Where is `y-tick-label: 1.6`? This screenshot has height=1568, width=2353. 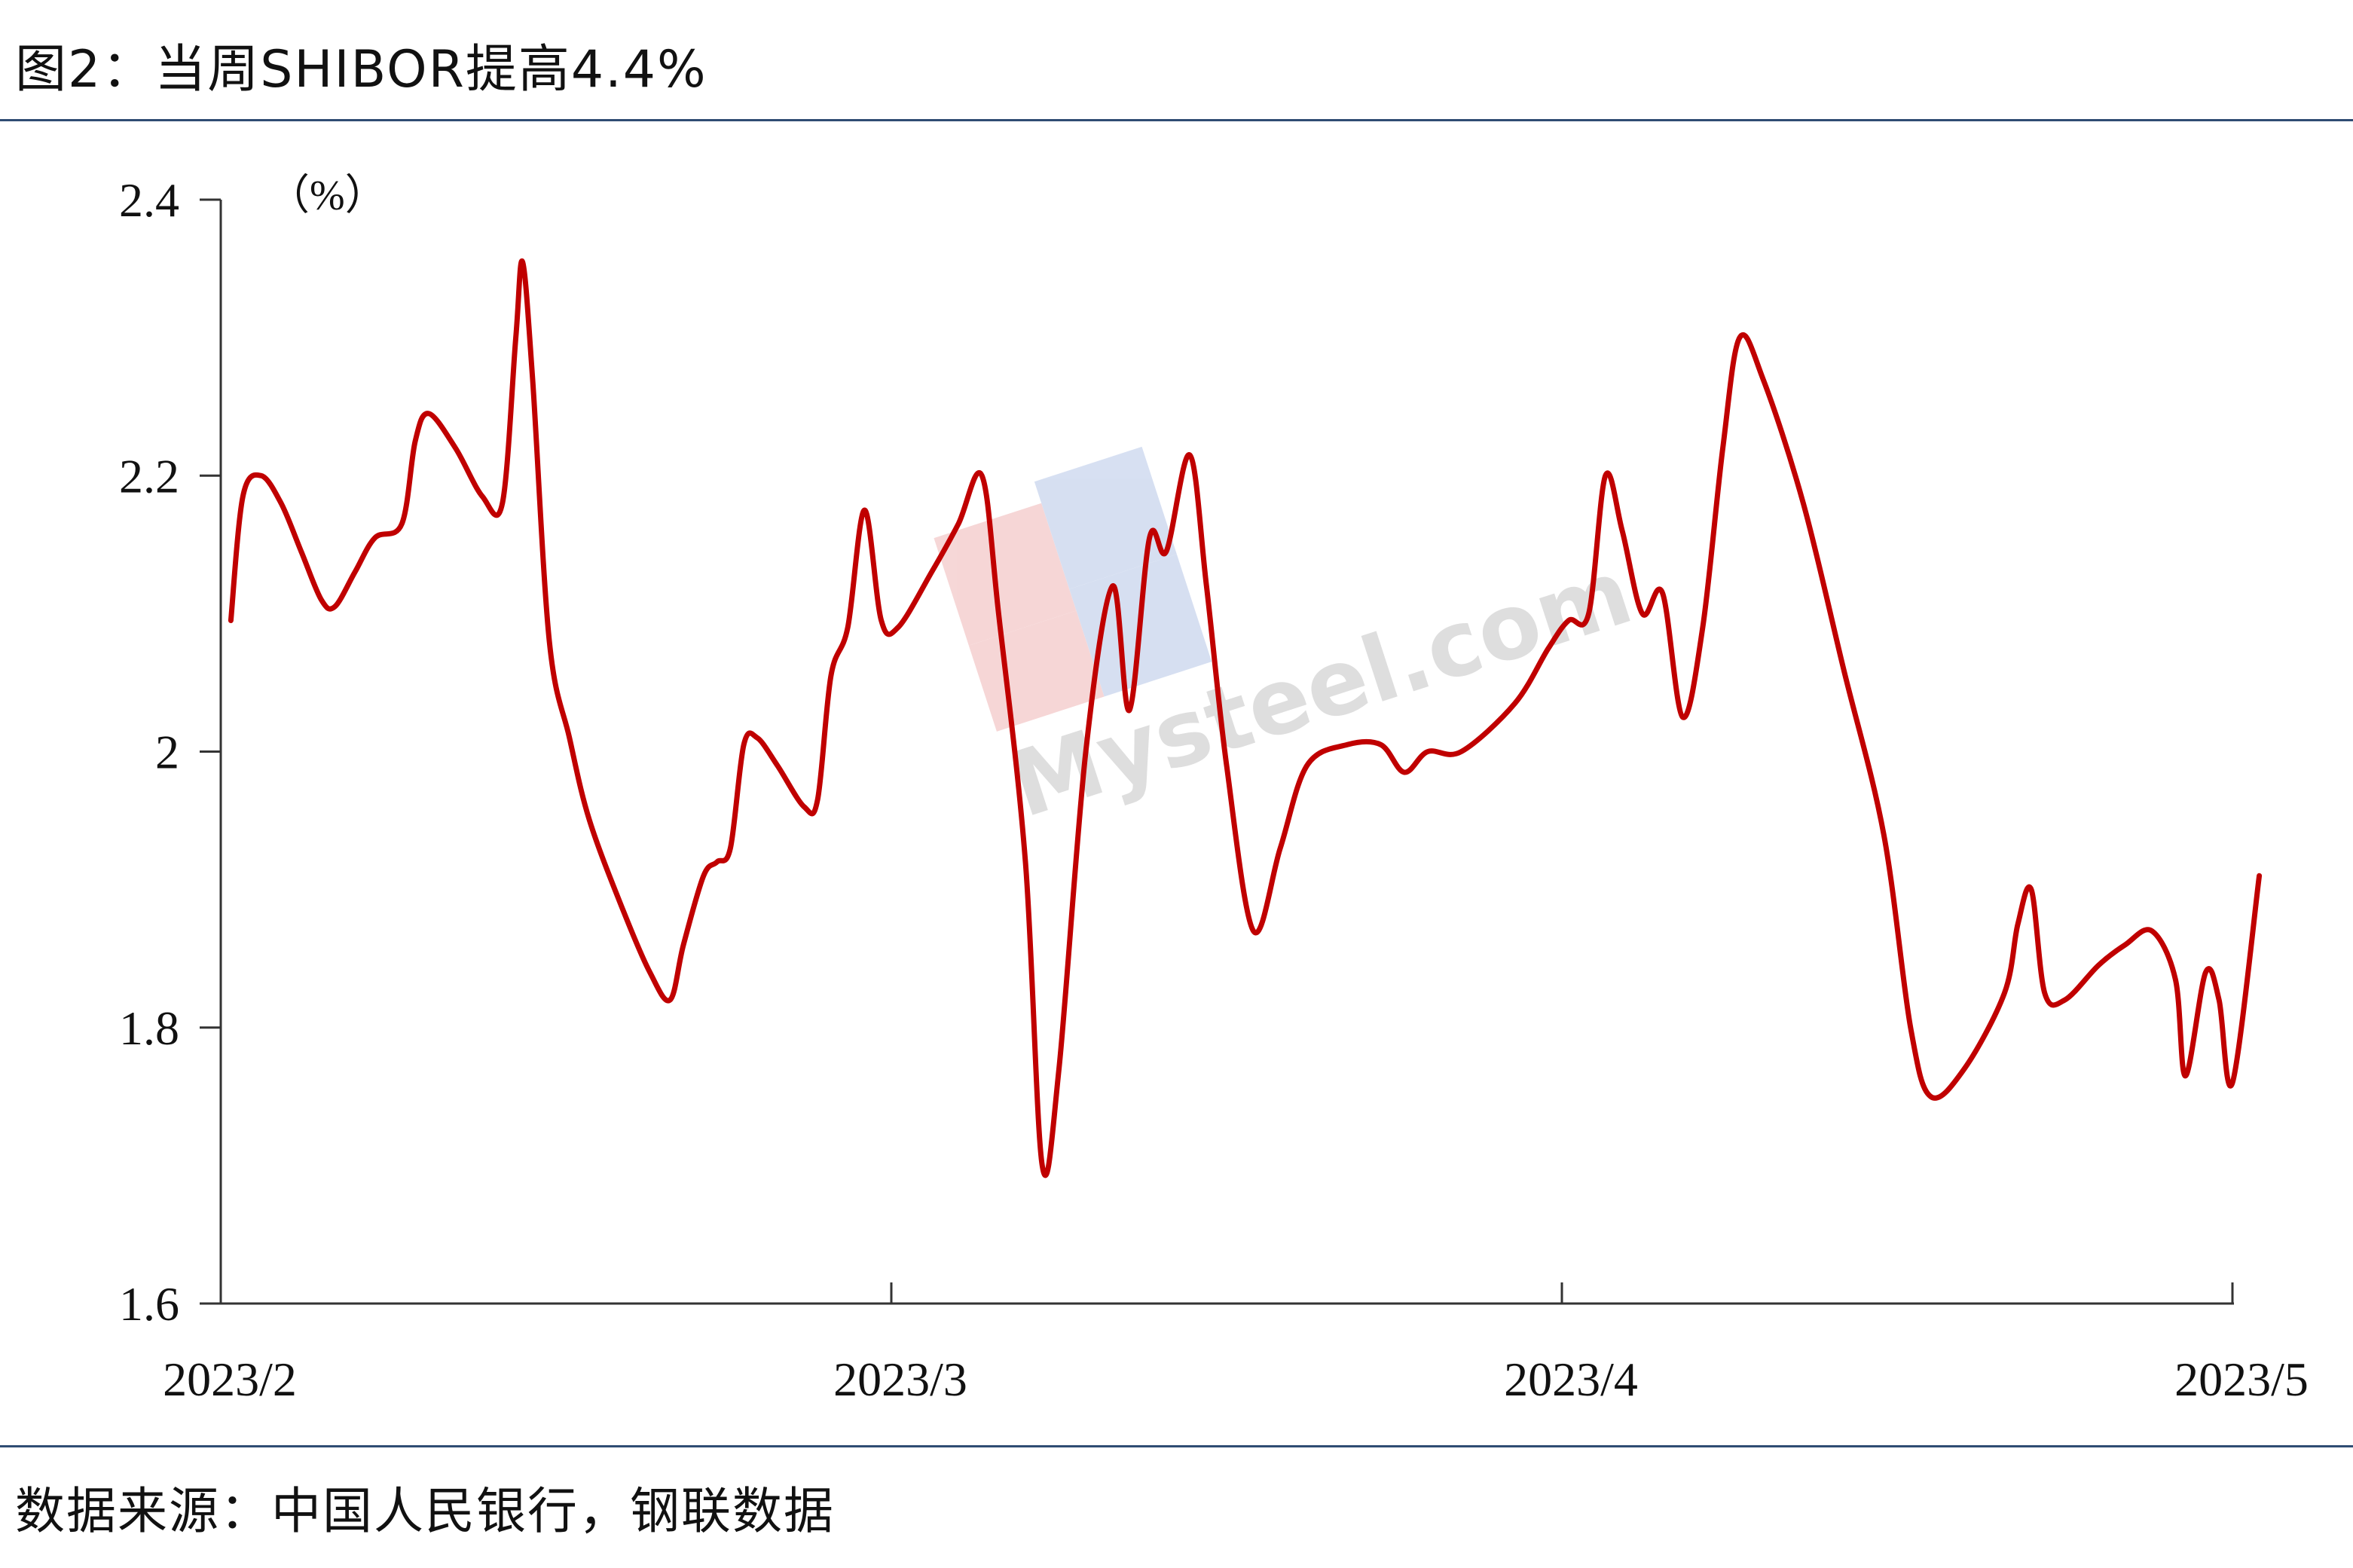 y-tick-label: 1.6 is located at coordinates (149, 1304).